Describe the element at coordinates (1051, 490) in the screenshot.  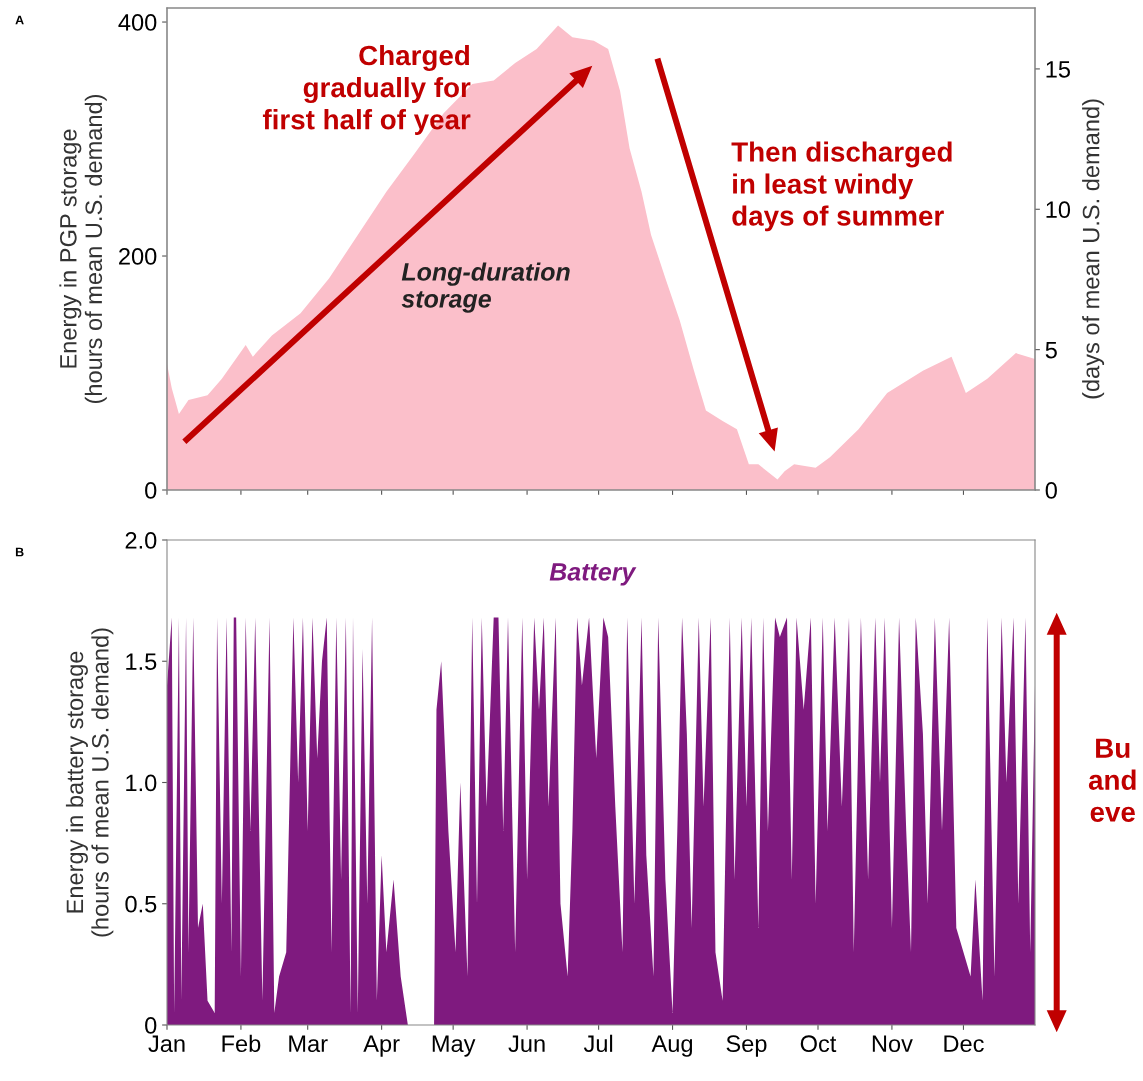
I see `y2-tick-label: 0` at that location.